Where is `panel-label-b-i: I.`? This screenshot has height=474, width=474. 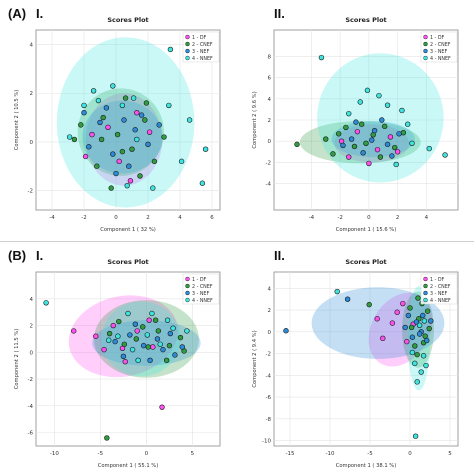 panel-label-b-i: I. is located at coordinates (40, 255).